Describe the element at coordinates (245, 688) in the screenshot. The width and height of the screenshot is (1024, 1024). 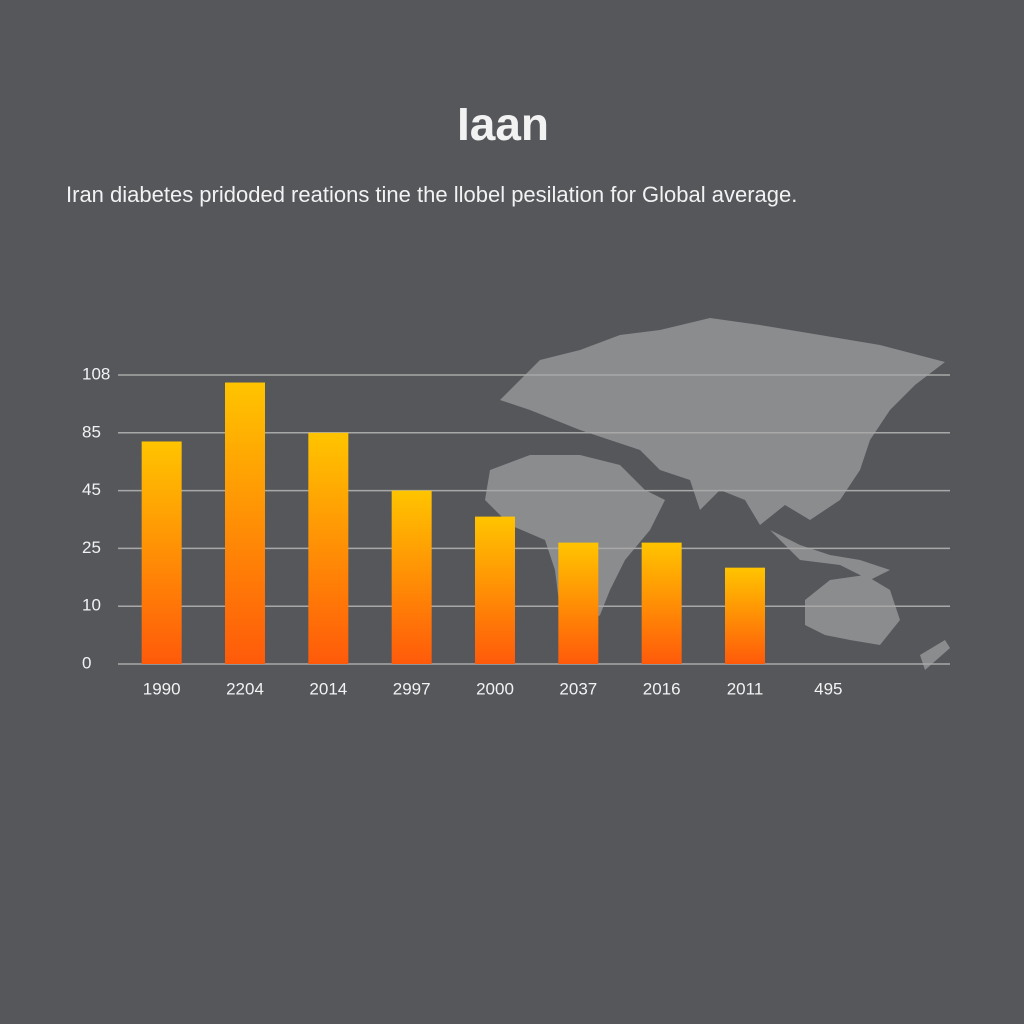
I see `x-tick-label: 2204` at that location.